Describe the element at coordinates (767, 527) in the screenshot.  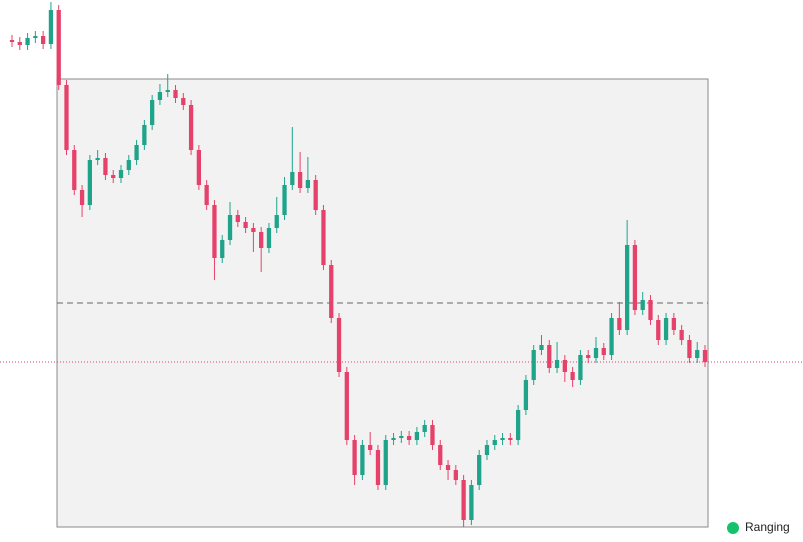
I see `status-label: Ranging` at that location.